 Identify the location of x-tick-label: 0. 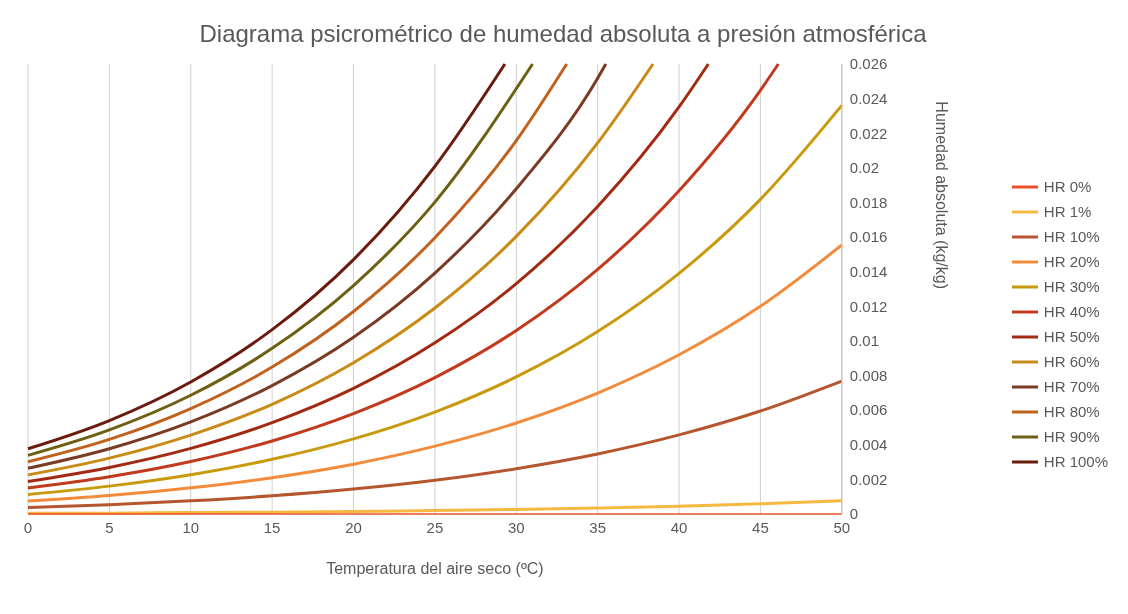
(28, 527).